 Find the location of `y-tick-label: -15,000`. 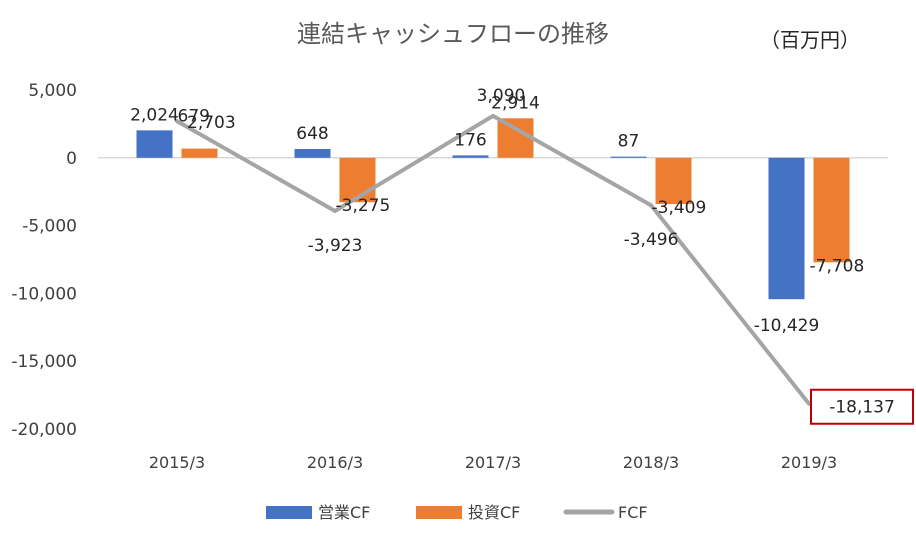

y-tick-label: -15,000 is located at coordinates (44, 362).